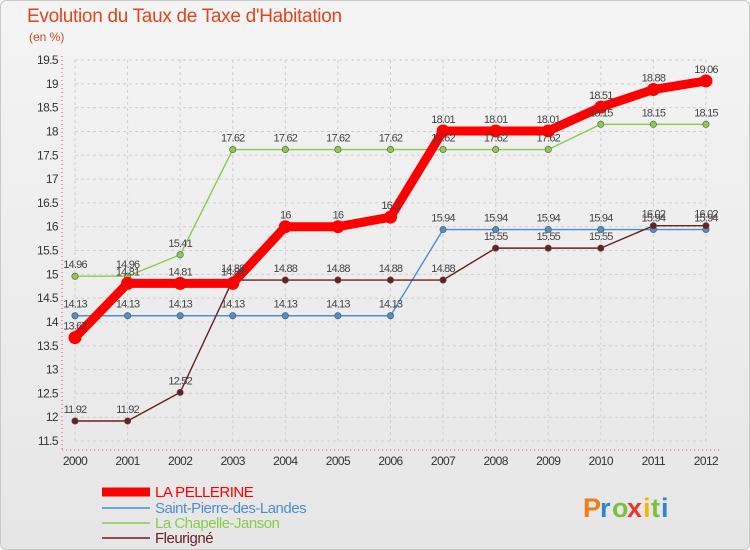  Describe the element at coordinates (48, 346) in the screenshot. I see `y-tick-label: 13.5` at that location.